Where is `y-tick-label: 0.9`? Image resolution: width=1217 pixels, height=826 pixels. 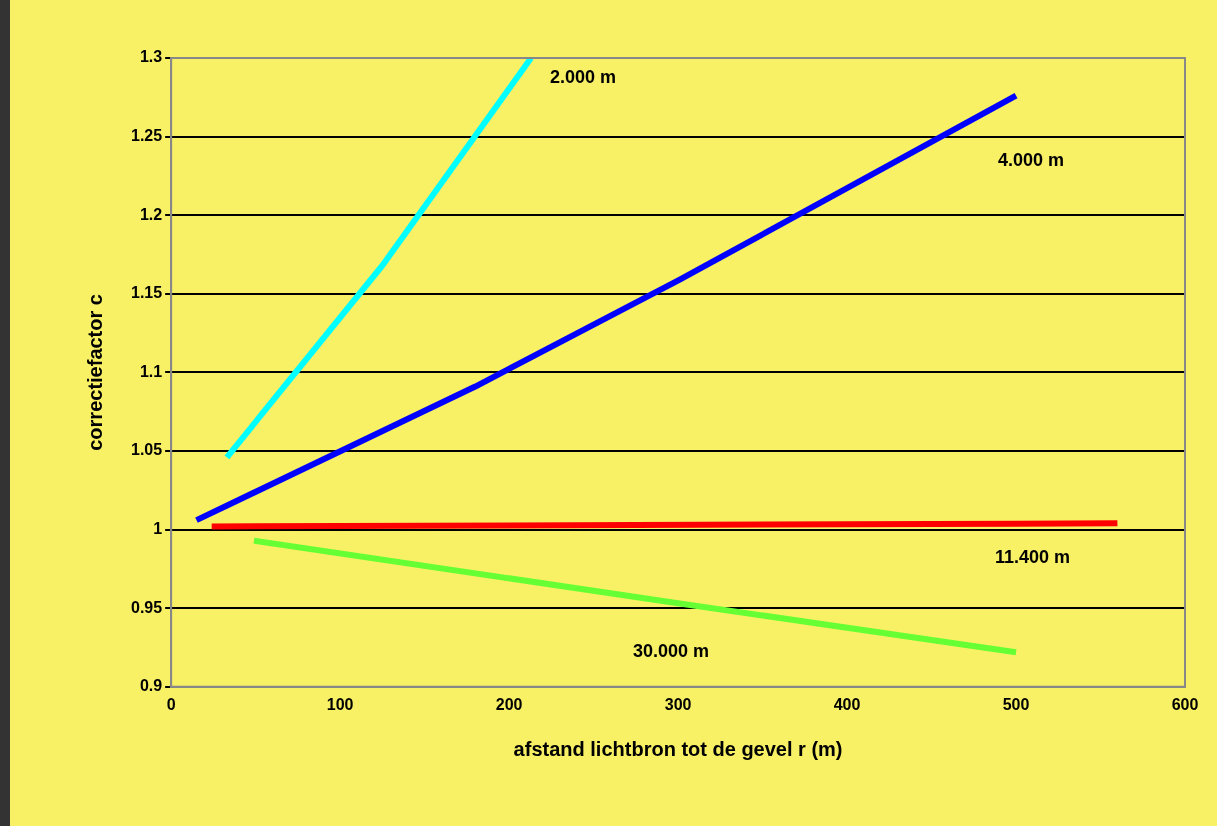 y-tick-label: 0.9 is located at coordinates (151, 686).